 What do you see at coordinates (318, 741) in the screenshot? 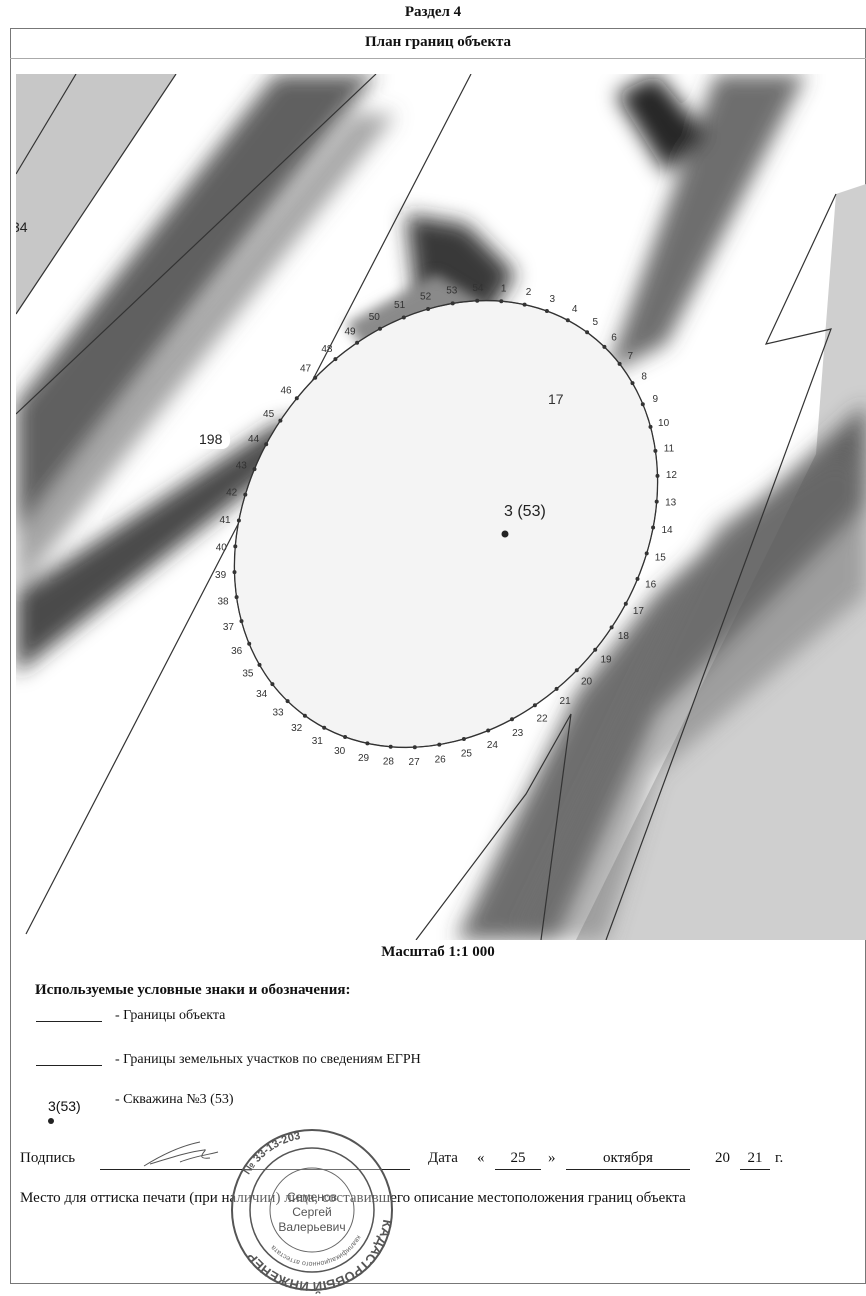
I see `vertex-label: 31` at bounding box center [318, 741].